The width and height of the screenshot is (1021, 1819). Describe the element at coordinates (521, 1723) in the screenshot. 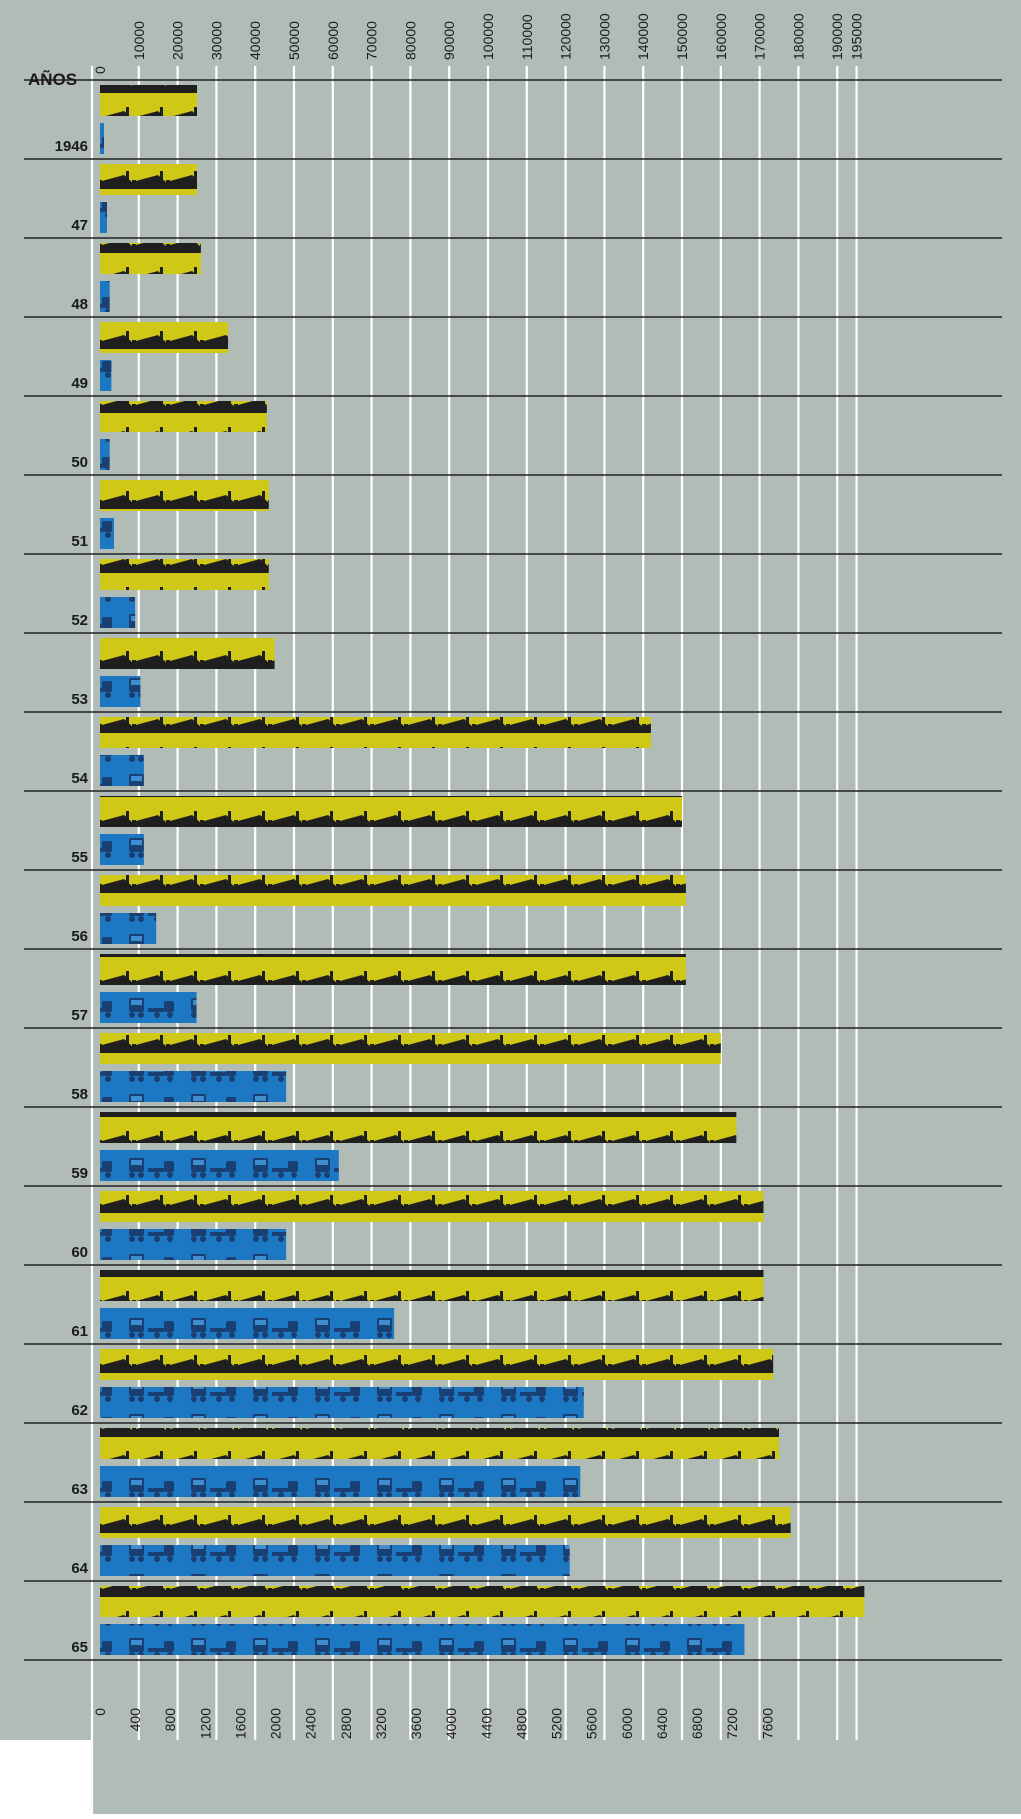

I see `bottom-tick-label: 4800` at that location.